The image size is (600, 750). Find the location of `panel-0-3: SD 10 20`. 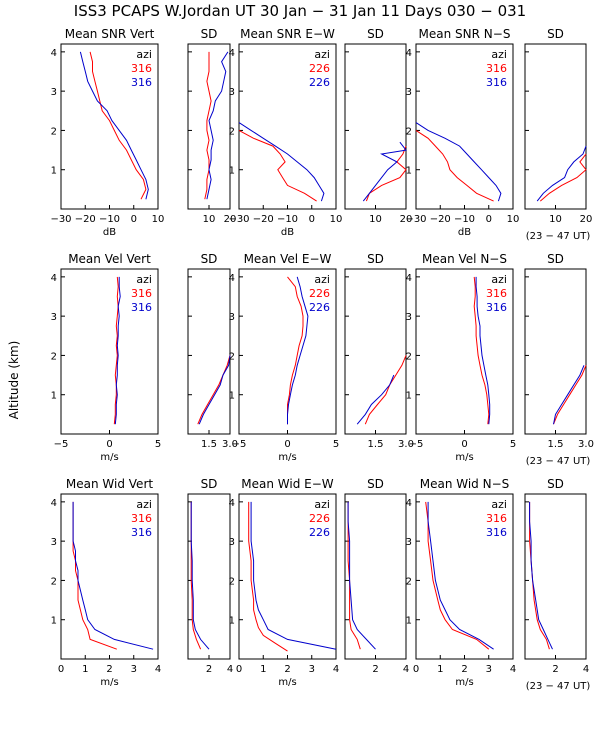

panel-0-3: SD 10 20 is located at coordinates (378, 126).